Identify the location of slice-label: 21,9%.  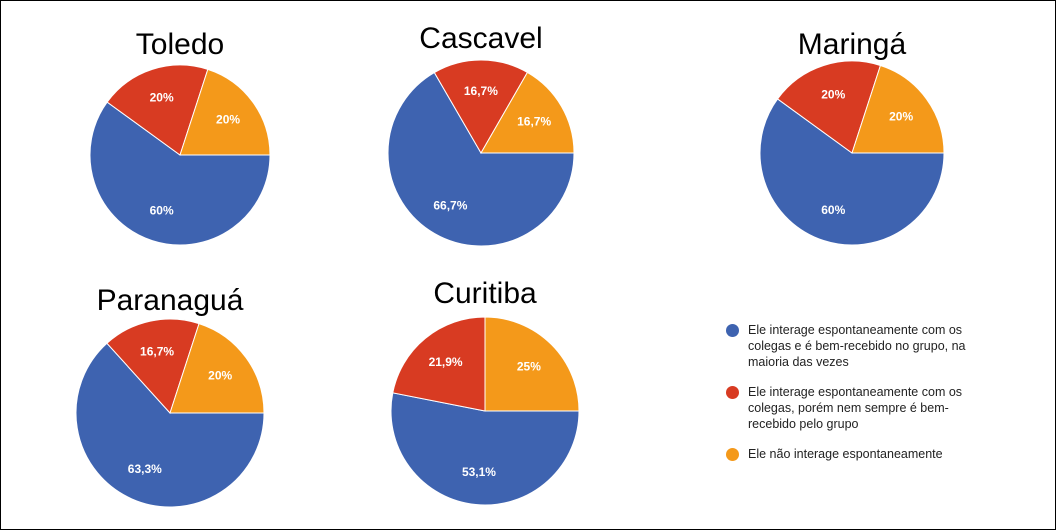
(446, 362).